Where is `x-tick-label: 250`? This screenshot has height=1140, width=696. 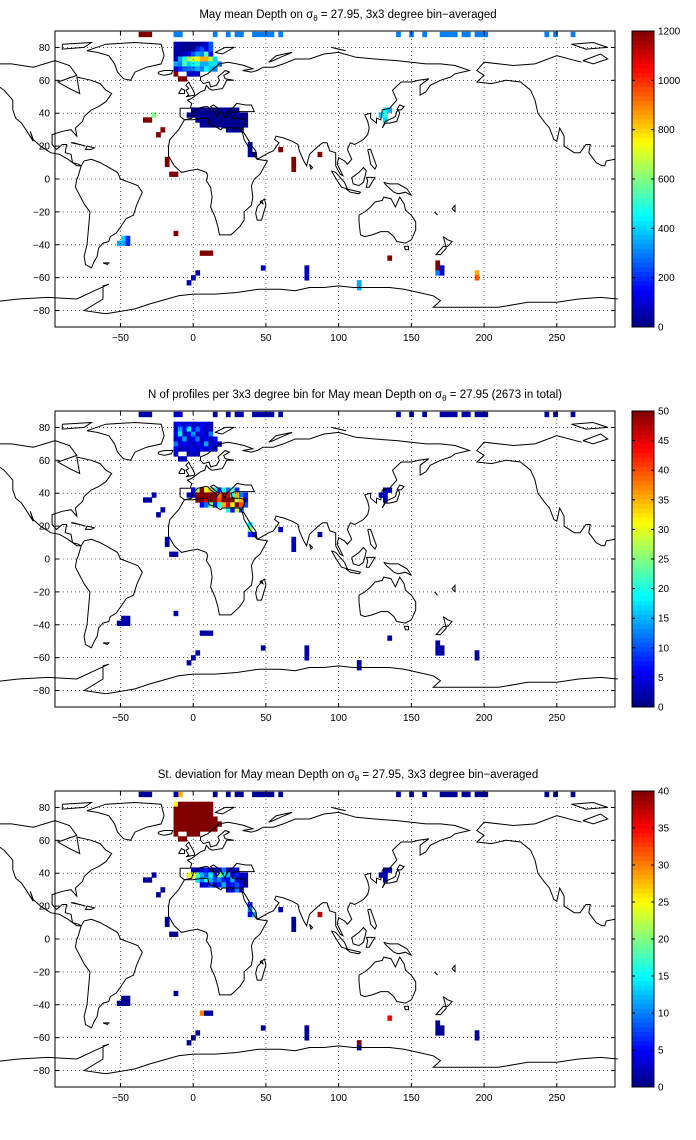
x-tick-label: 250 is located at coordinates (556, 338).